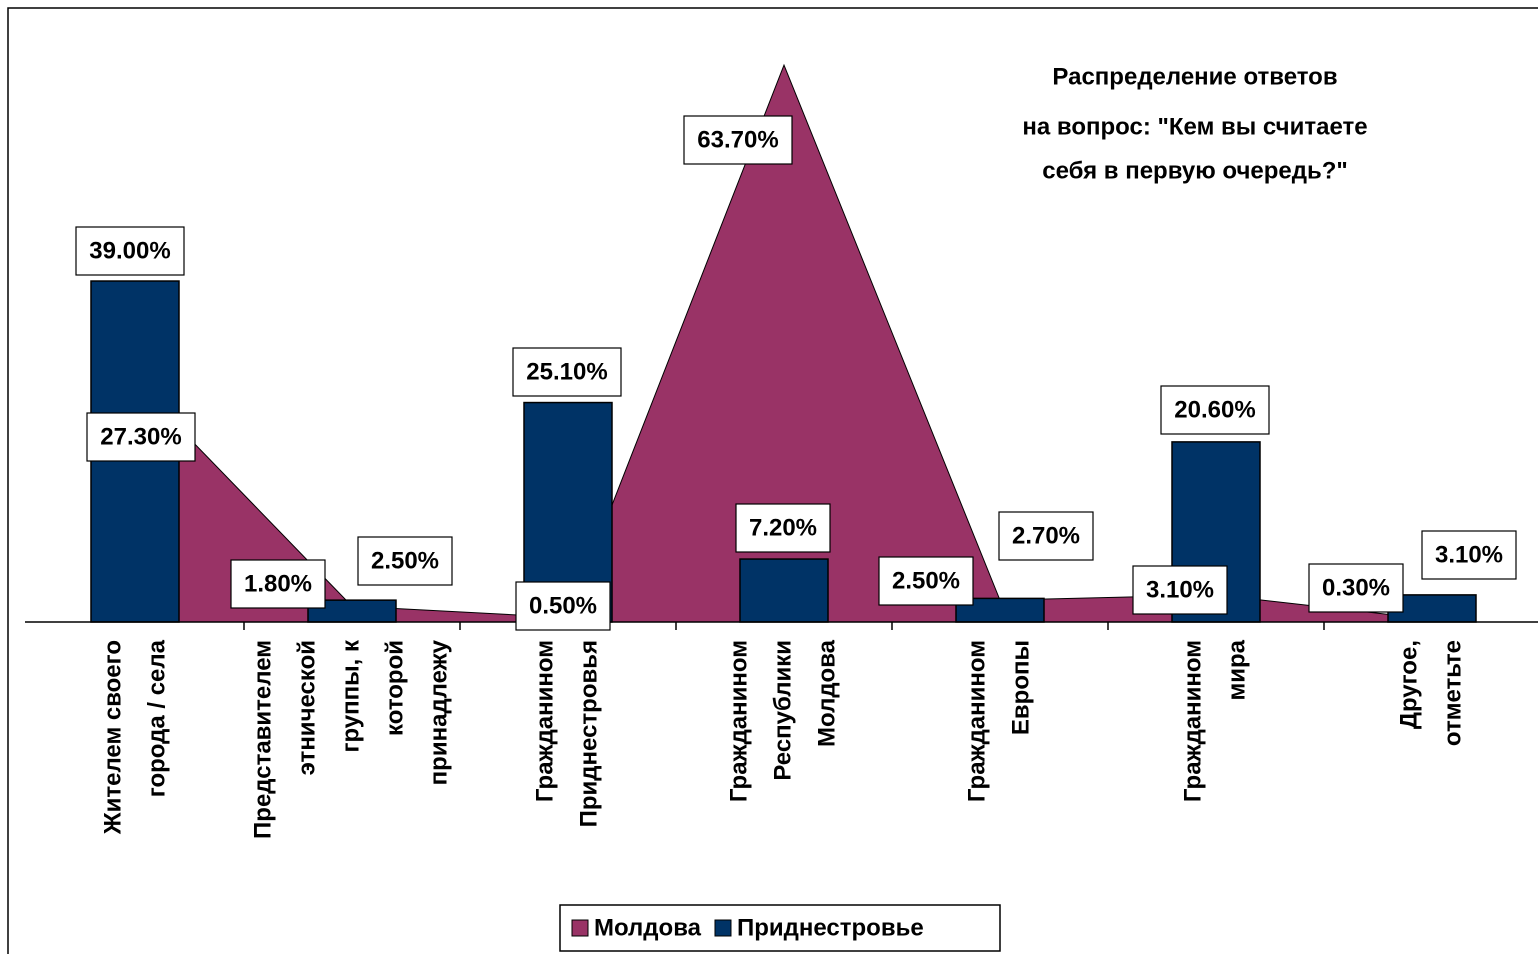 Image resolution: width=1538 pixels, height=954 pixels. What do you see at coordinates (648, 927) in the screenshot?
I see `legend-label: Молдова` at bounding box center [648, 927].